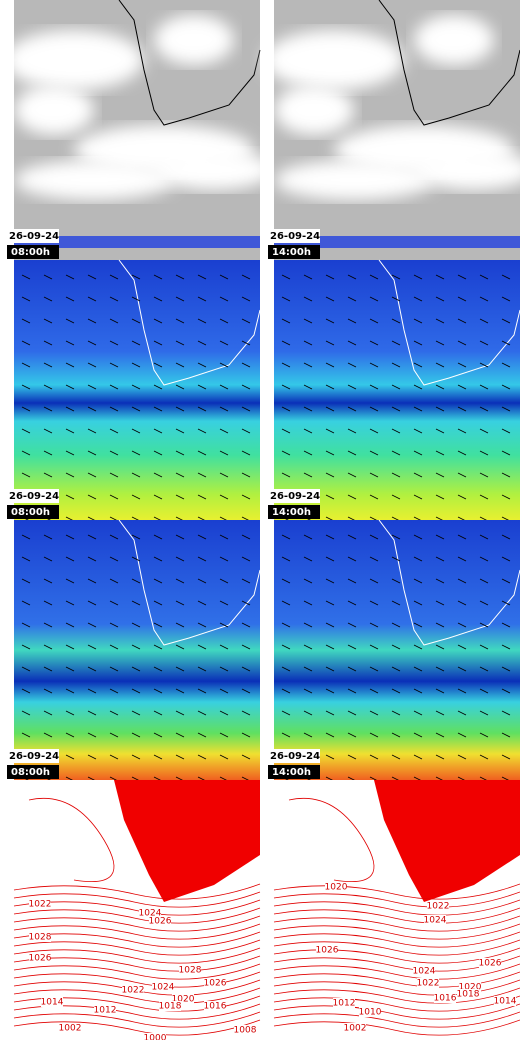 Image resolution: width=520 pixels, height=1040 pixels. What do you see at coordinates (183, 1000) in the screenshot?
I see `isobar-label: 1020` at bounding box center [183, 1000].